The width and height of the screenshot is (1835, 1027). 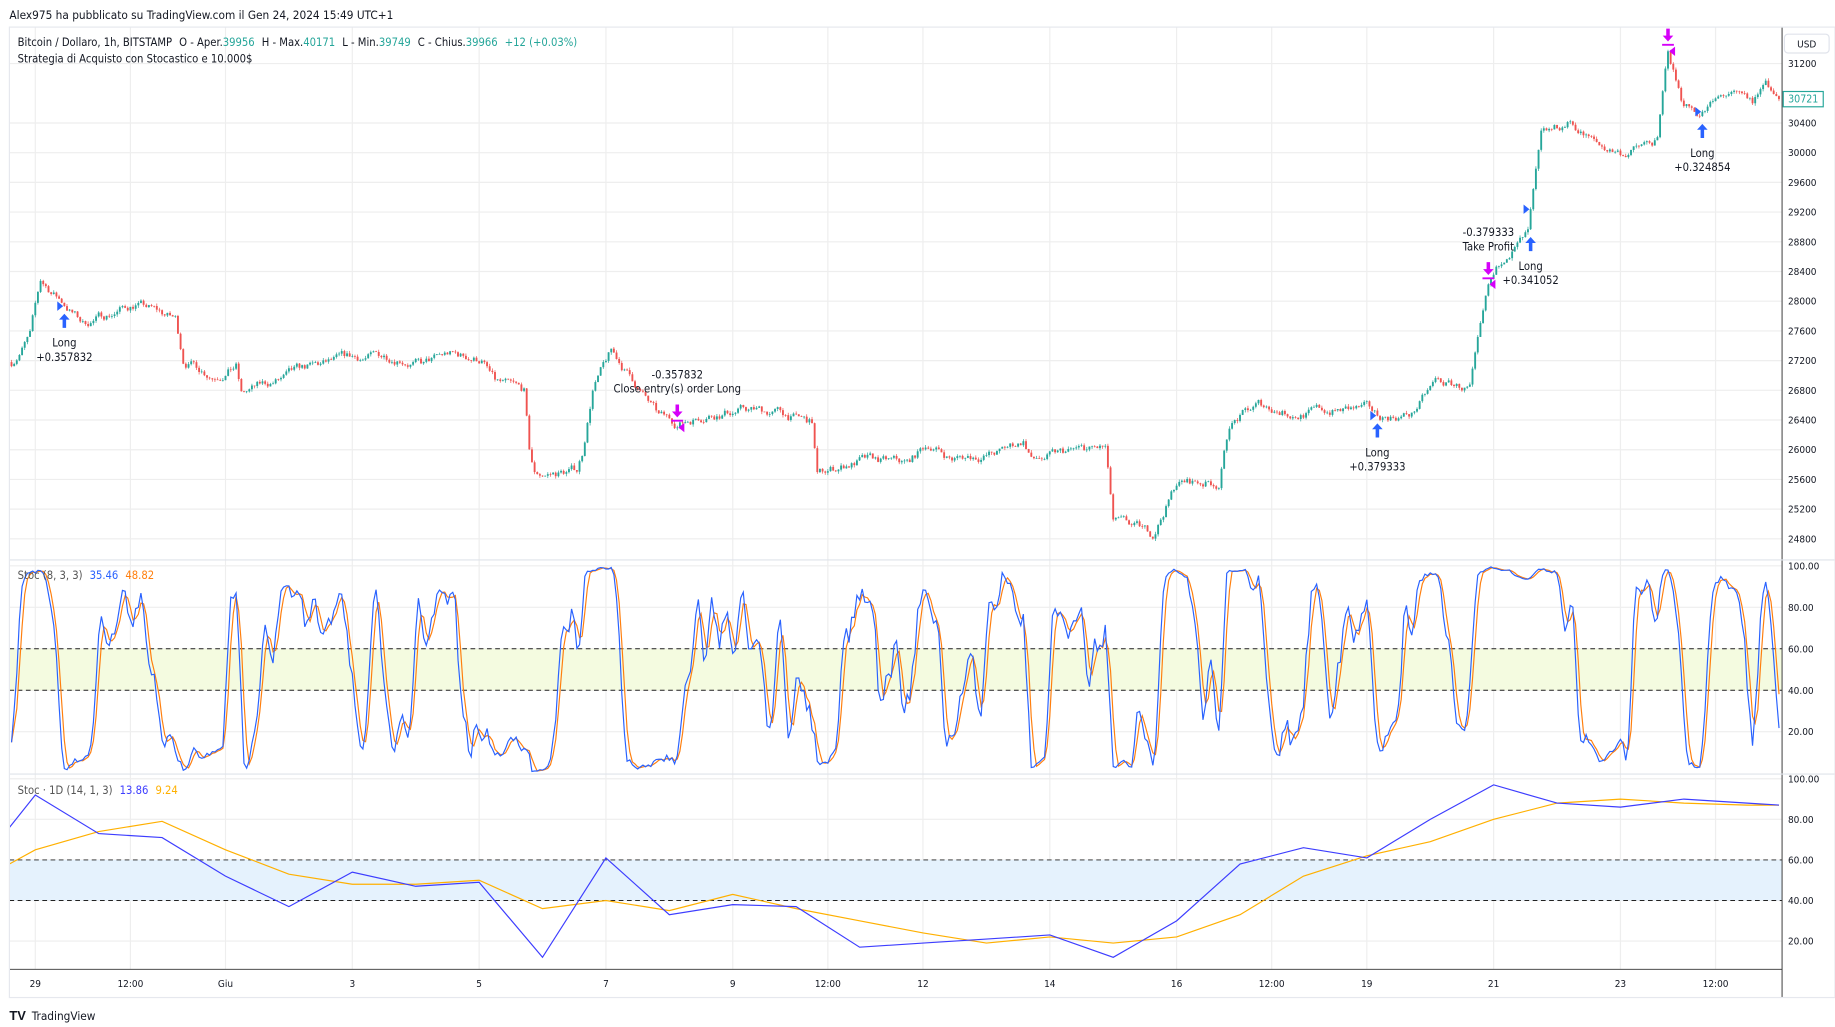 I want to click on tradingview-logo: TV TradingView, so click(x=52, y=1015).